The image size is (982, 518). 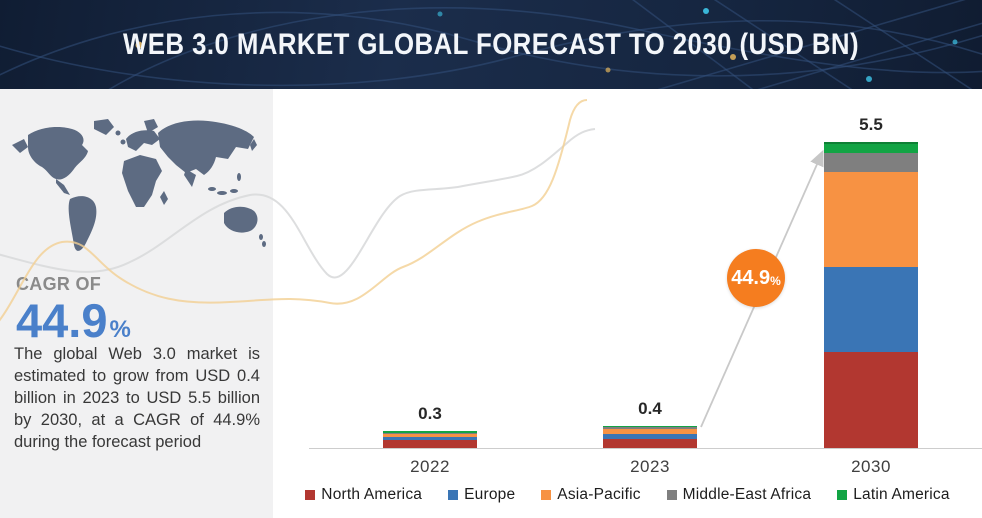 I want to click on cagr-block: CAGR OF 44.9%, so click(x=73, y=309).